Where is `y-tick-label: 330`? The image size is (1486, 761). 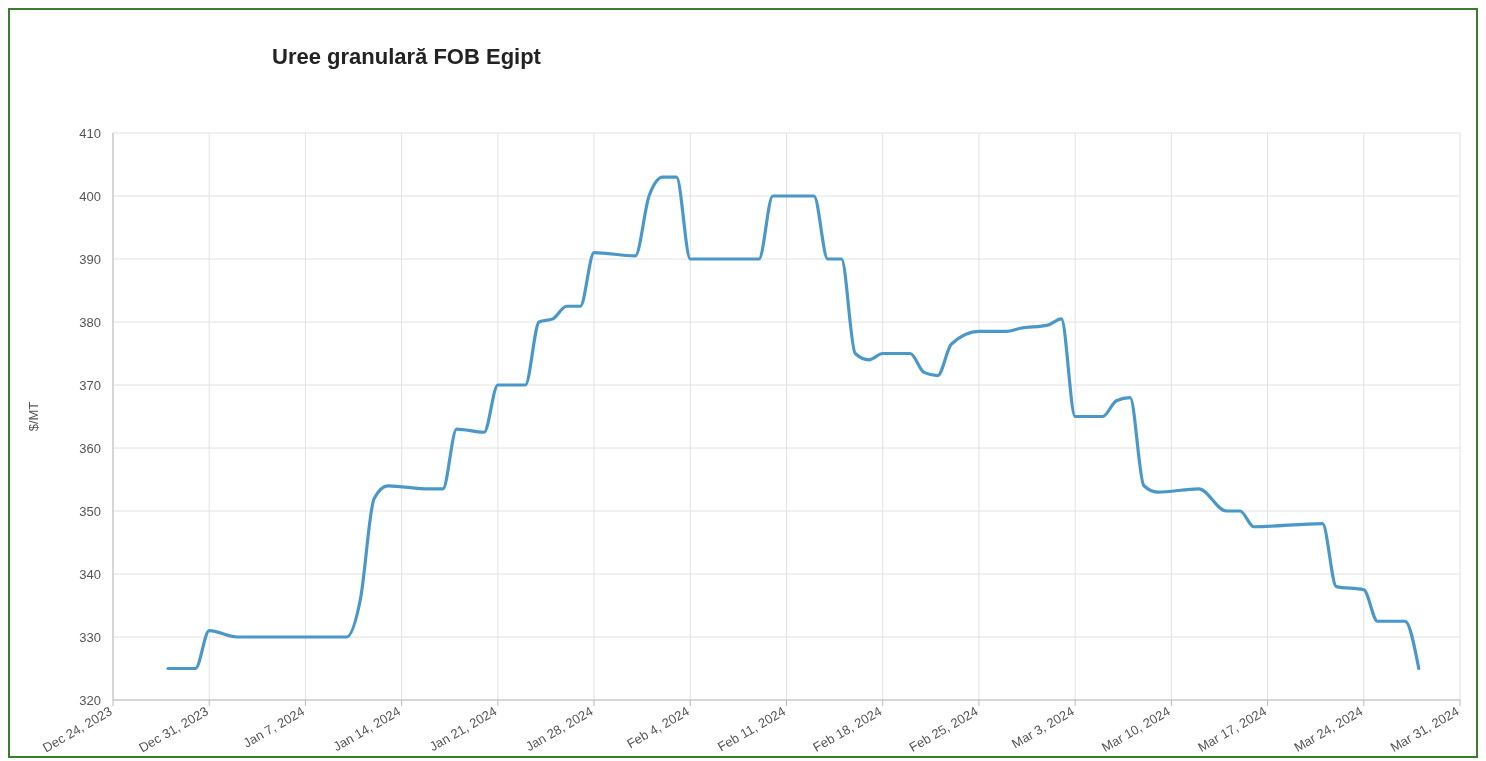 y-tick-label: 330 is located at coordinates (90, 637).